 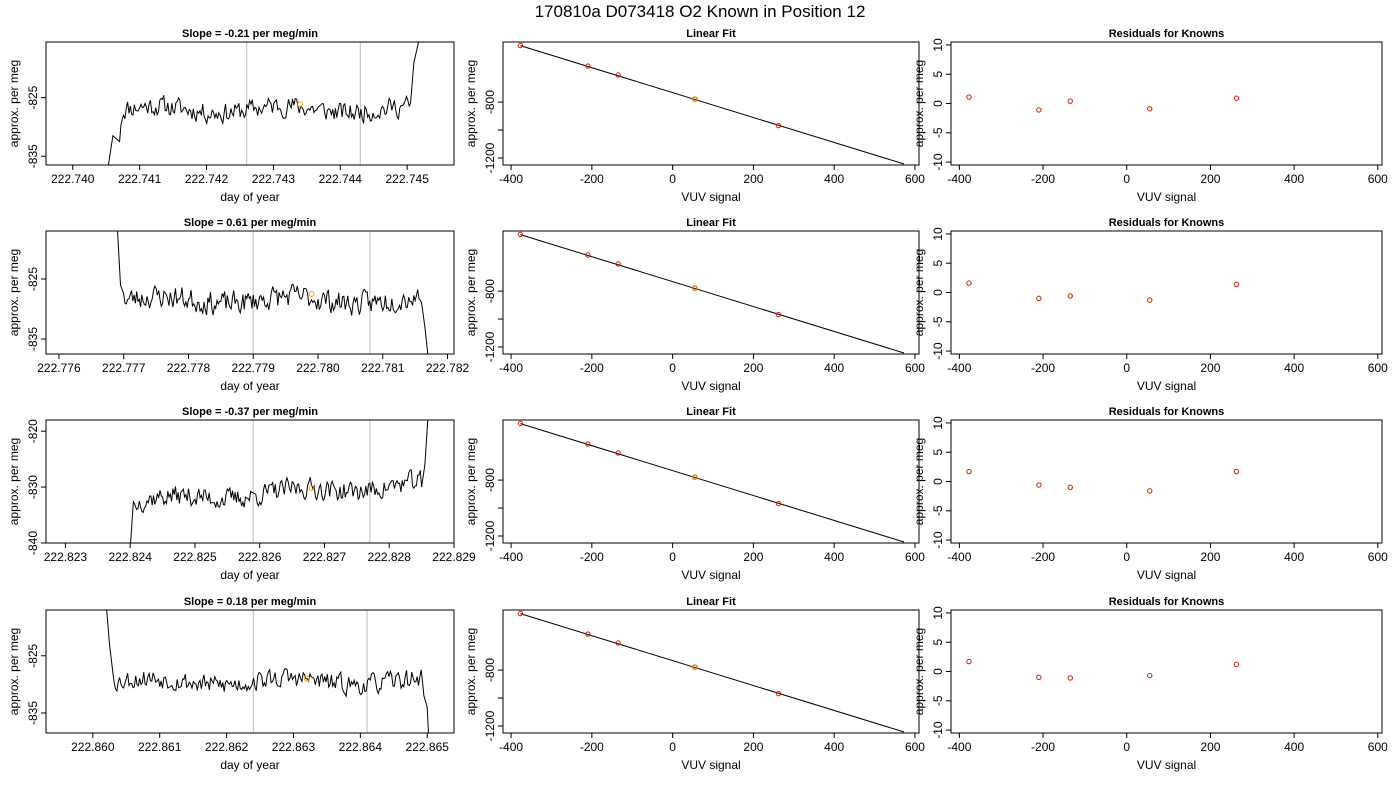 I want to click on x-tick-label: 222.826, so click(x=260, y=557).